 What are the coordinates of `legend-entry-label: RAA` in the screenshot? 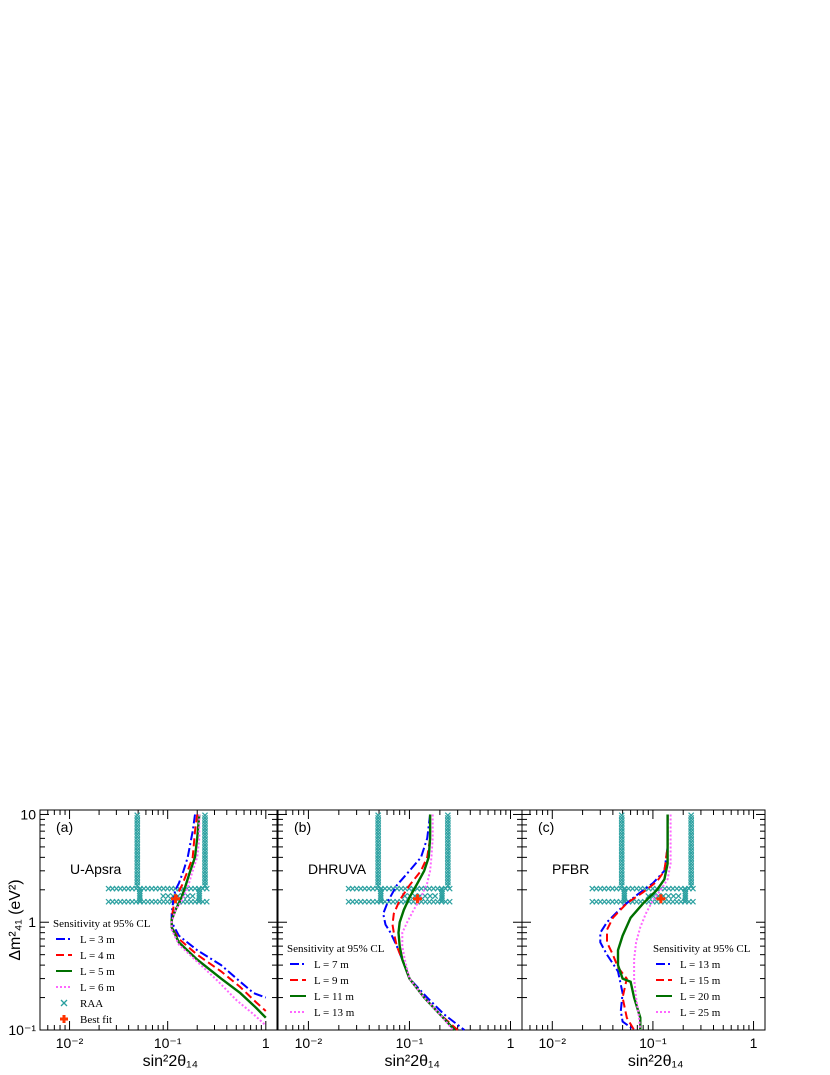 It's located at (91, 1004).